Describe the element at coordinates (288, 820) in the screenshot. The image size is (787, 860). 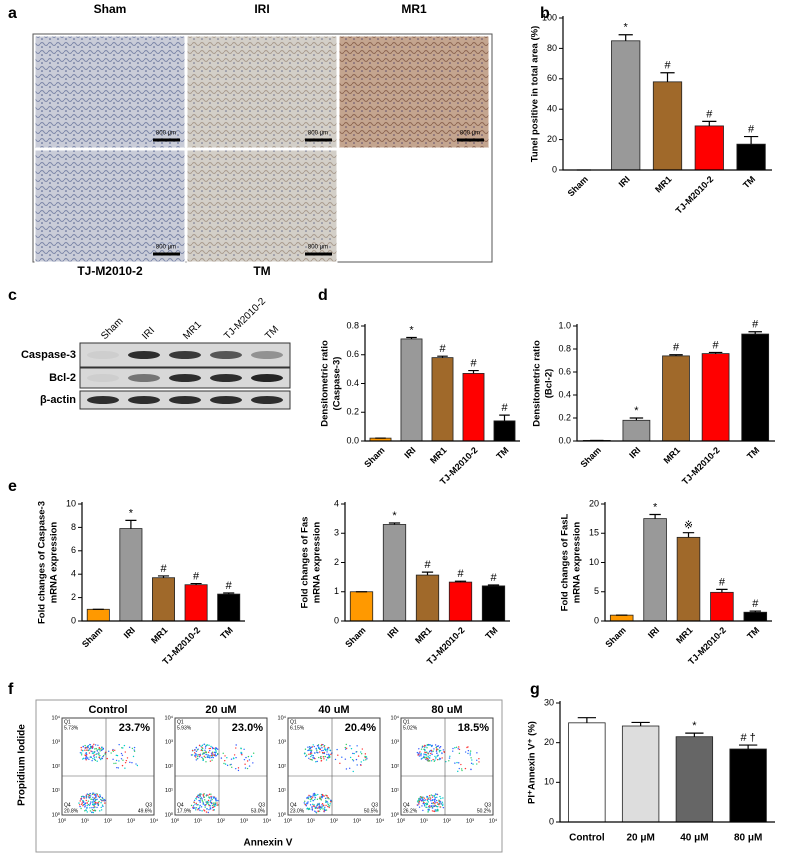
I see `flow-x-tick: 10⁰` at that location.